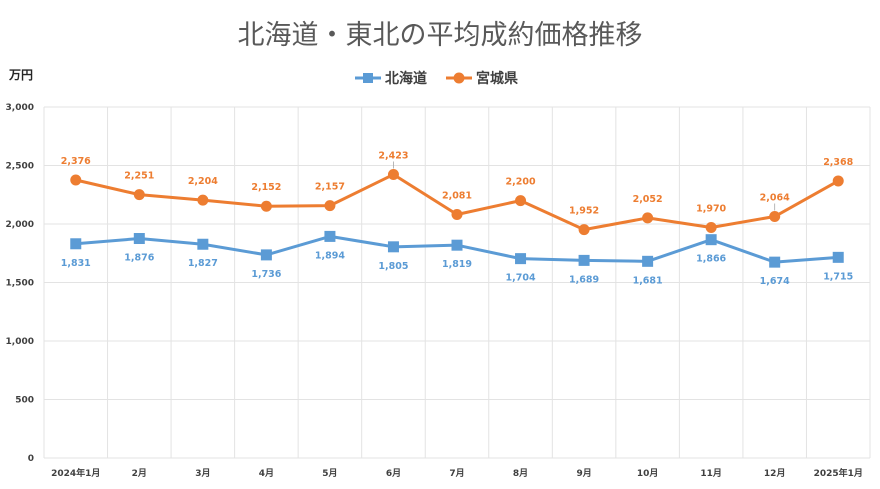  What do you see at coordinates (838, 473) in the screenshot?
I see `x-tick-label: 2025年1月` at bounding box center [838, 473].